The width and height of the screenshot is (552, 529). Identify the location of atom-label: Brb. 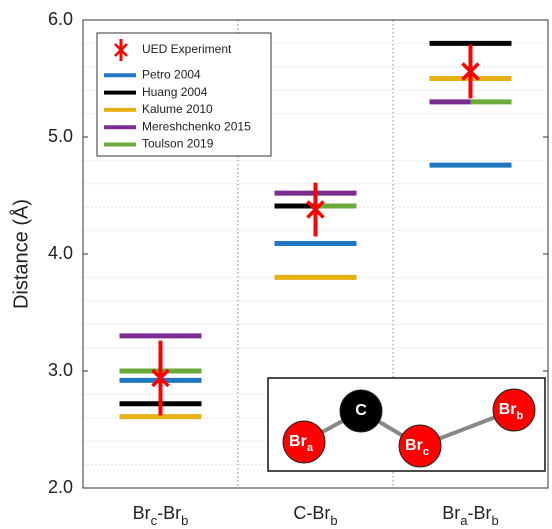
(511, 411).